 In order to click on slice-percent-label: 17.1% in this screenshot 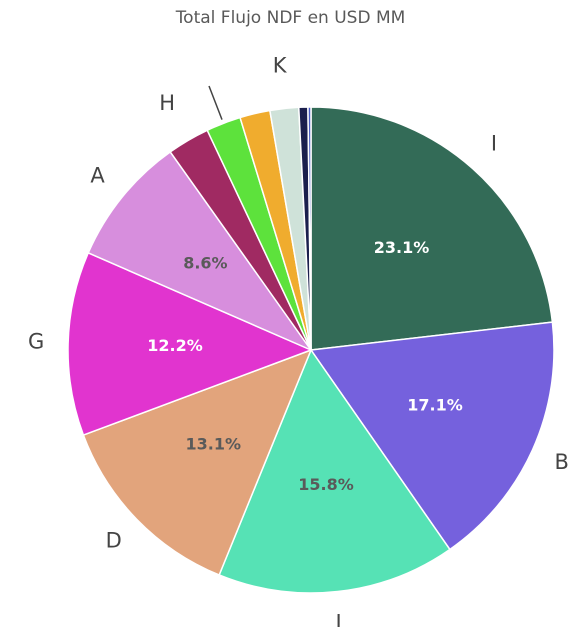, I will do `click(435, 405)`.